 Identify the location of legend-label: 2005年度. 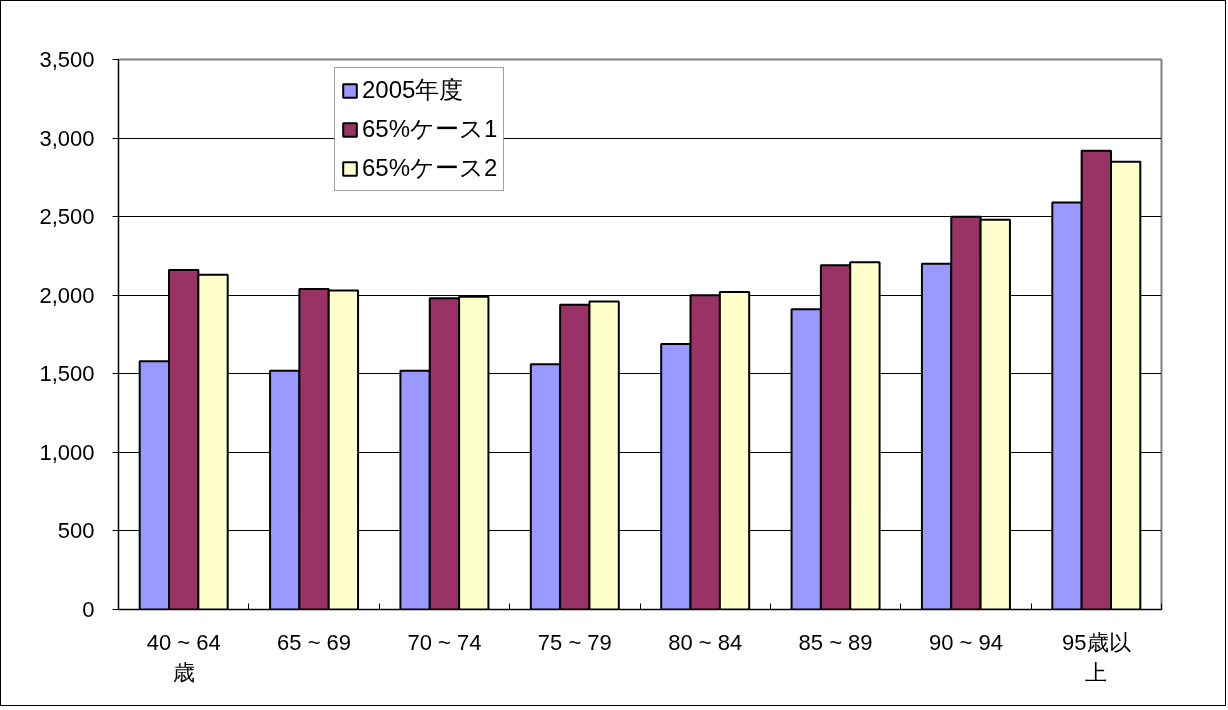
(413, 90).